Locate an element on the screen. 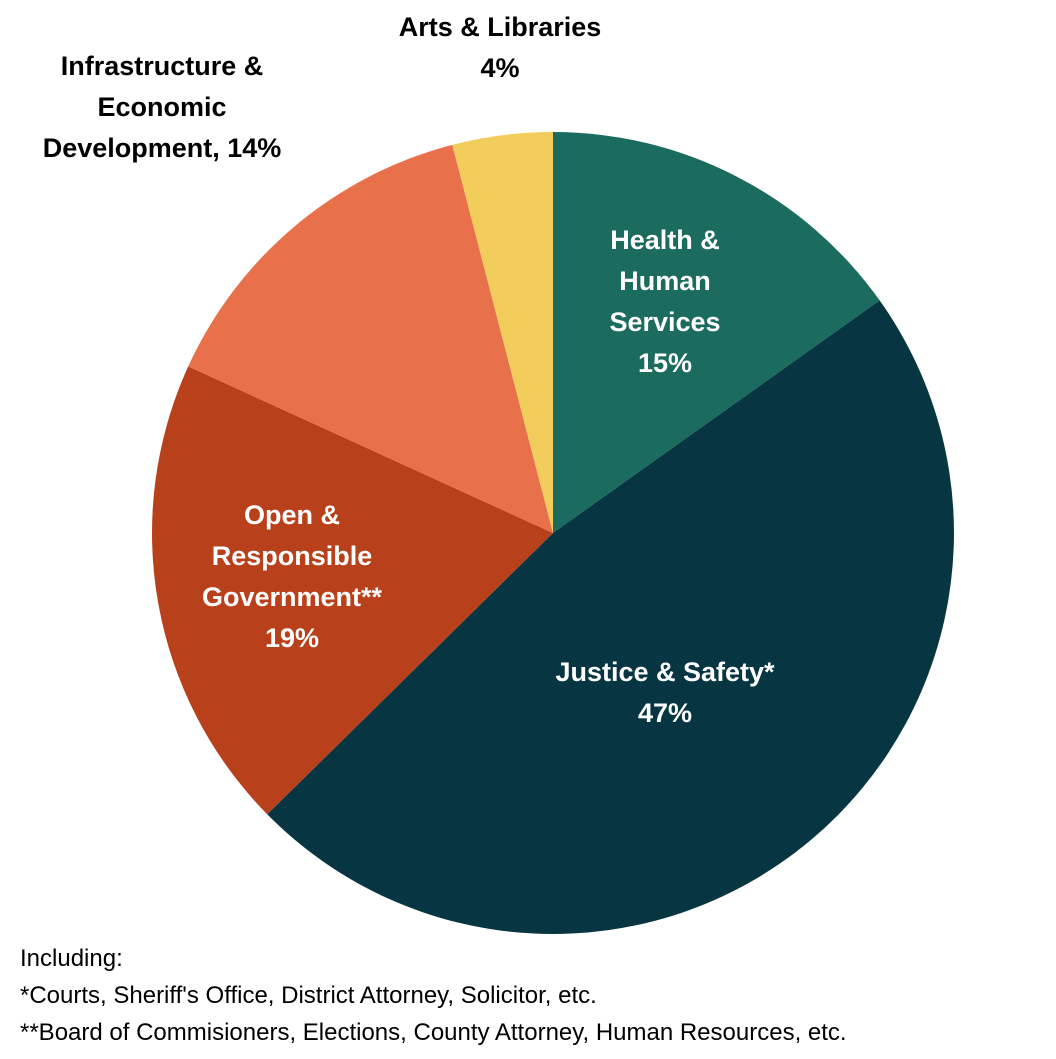 The width and height of the screenshot is (1056, 1059). slice-label-line: 4% is located at coordinates (499, 68).